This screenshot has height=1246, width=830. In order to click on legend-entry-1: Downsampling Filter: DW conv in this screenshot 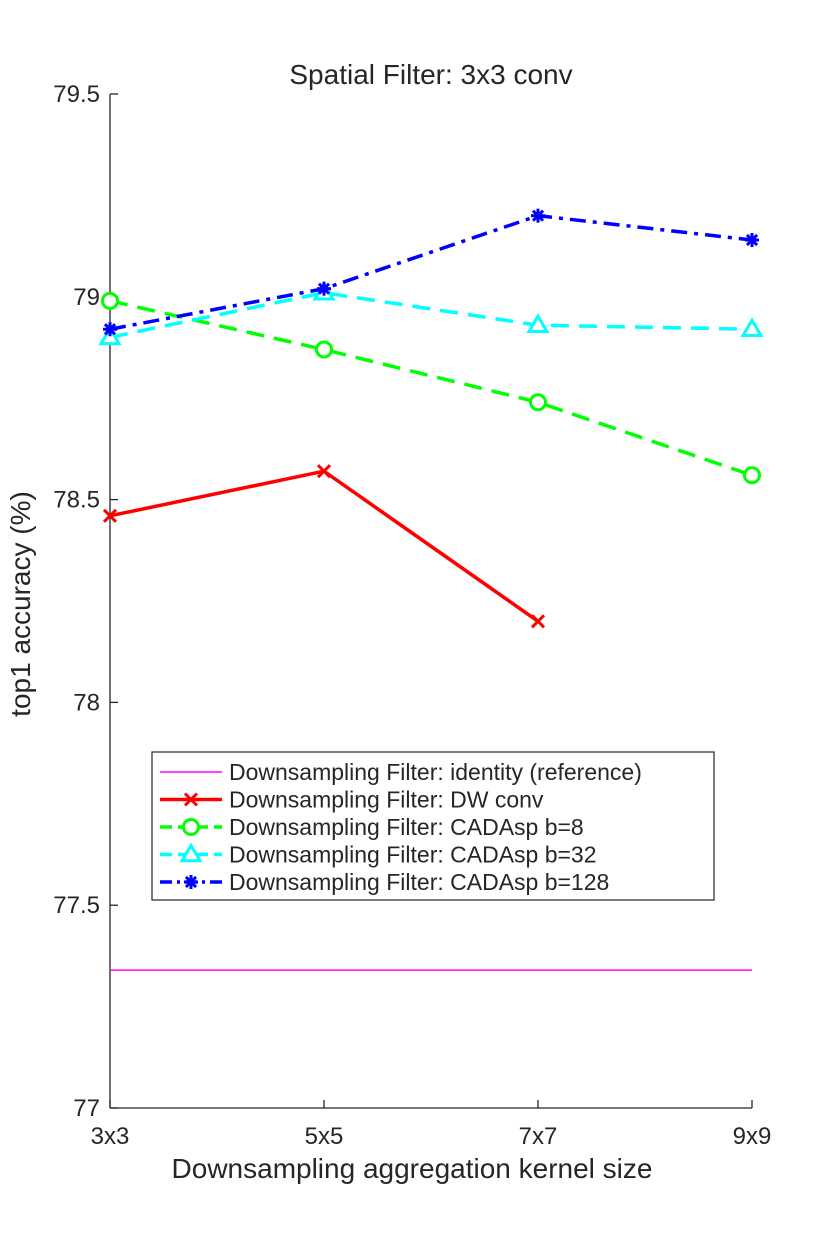, I will do `click(352, 800)`.